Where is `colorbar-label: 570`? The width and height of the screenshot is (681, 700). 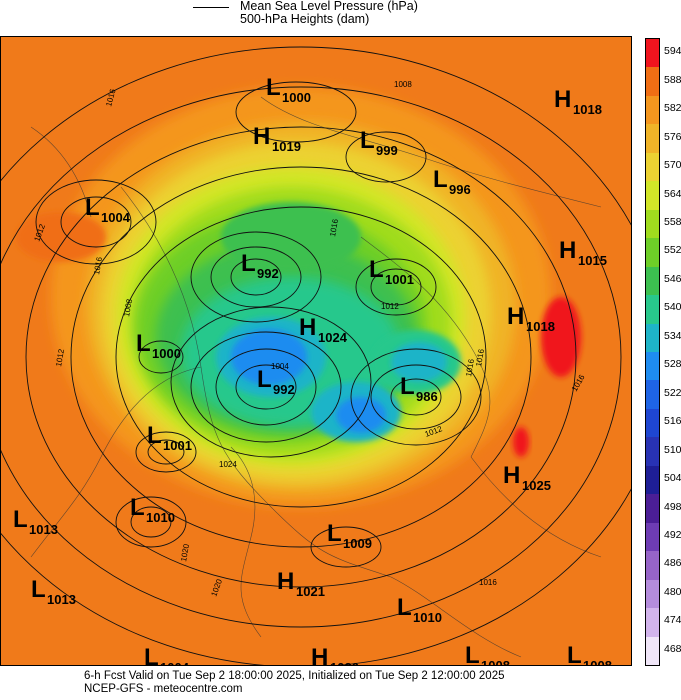
colorbar-label: 570 is located at coordinates (672, 165).